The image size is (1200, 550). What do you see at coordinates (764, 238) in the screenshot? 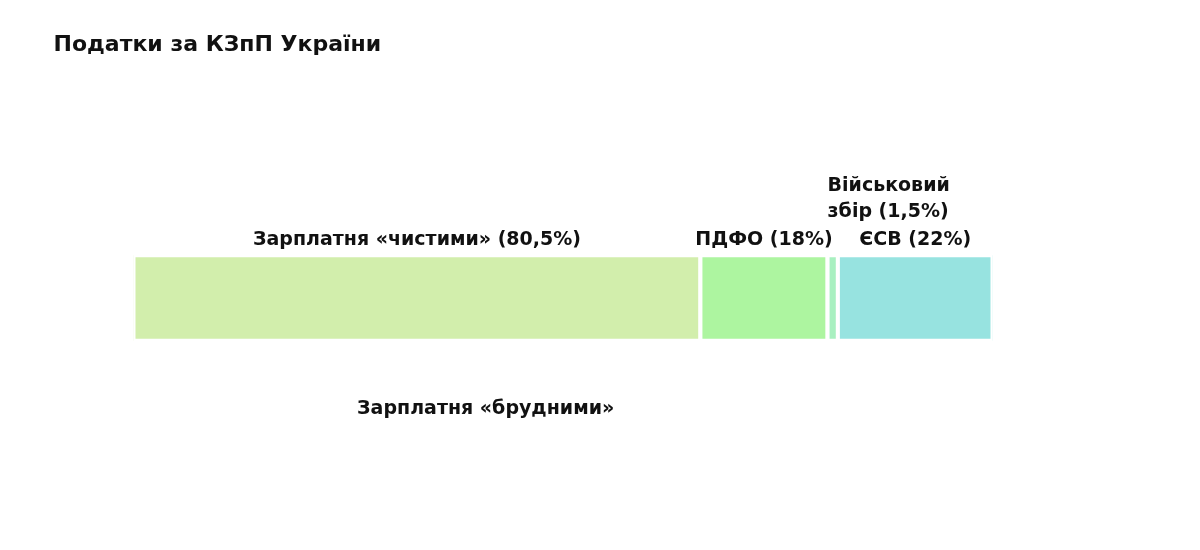
I see `series-label: ПДФО (18%)` at bounding box center [764, 238].